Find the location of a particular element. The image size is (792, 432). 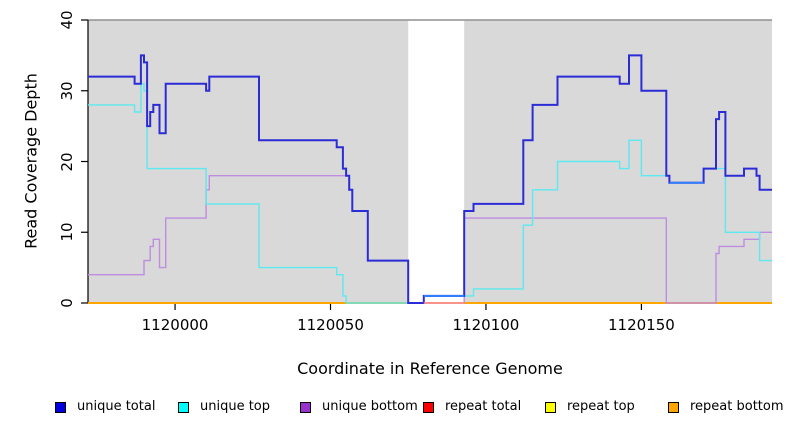

y-axis-title: Read Coverage Depth is located at coordinates (31, 161).